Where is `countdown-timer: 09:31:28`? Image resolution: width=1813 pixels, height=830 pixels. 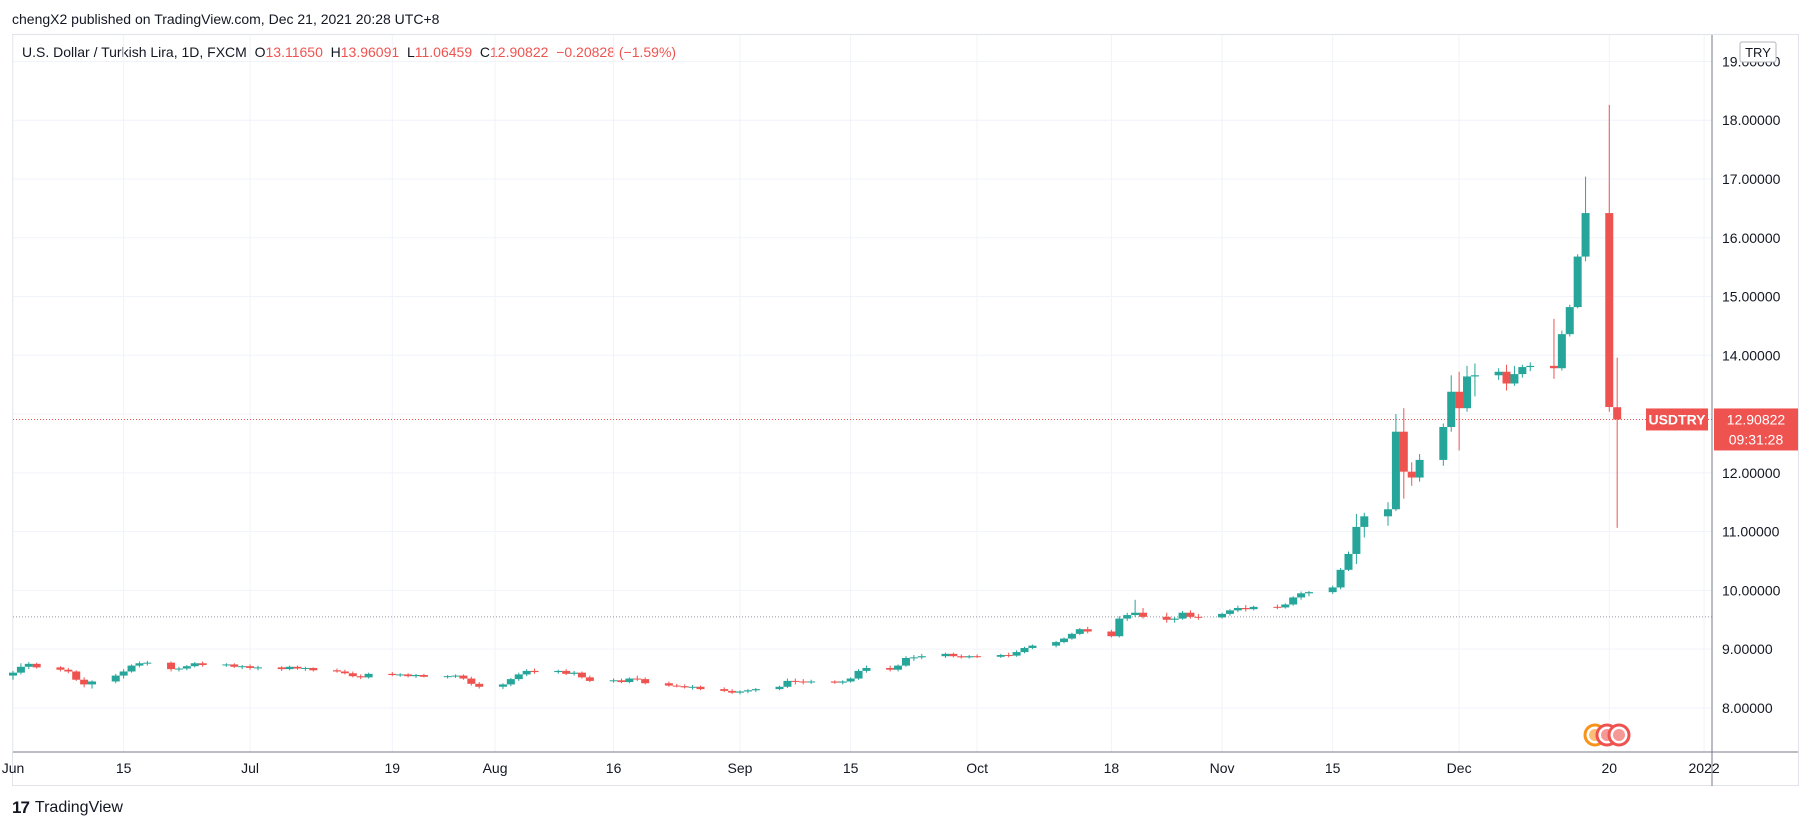
countdown-timer: 09:31:28 is located at coordinates (1756, 439).